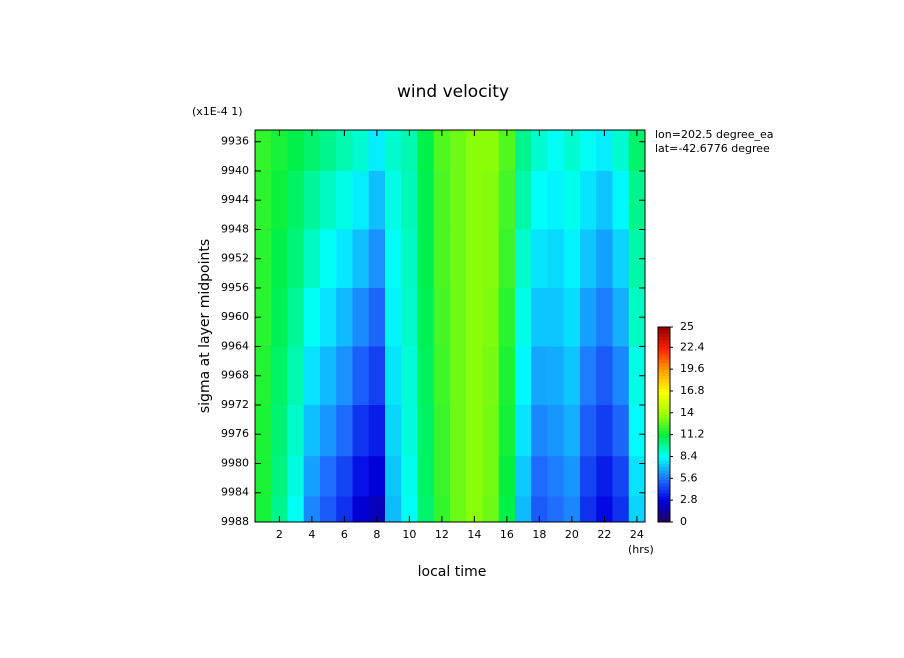  I want to click on y-tick-label: 9944, so click(235, 199).